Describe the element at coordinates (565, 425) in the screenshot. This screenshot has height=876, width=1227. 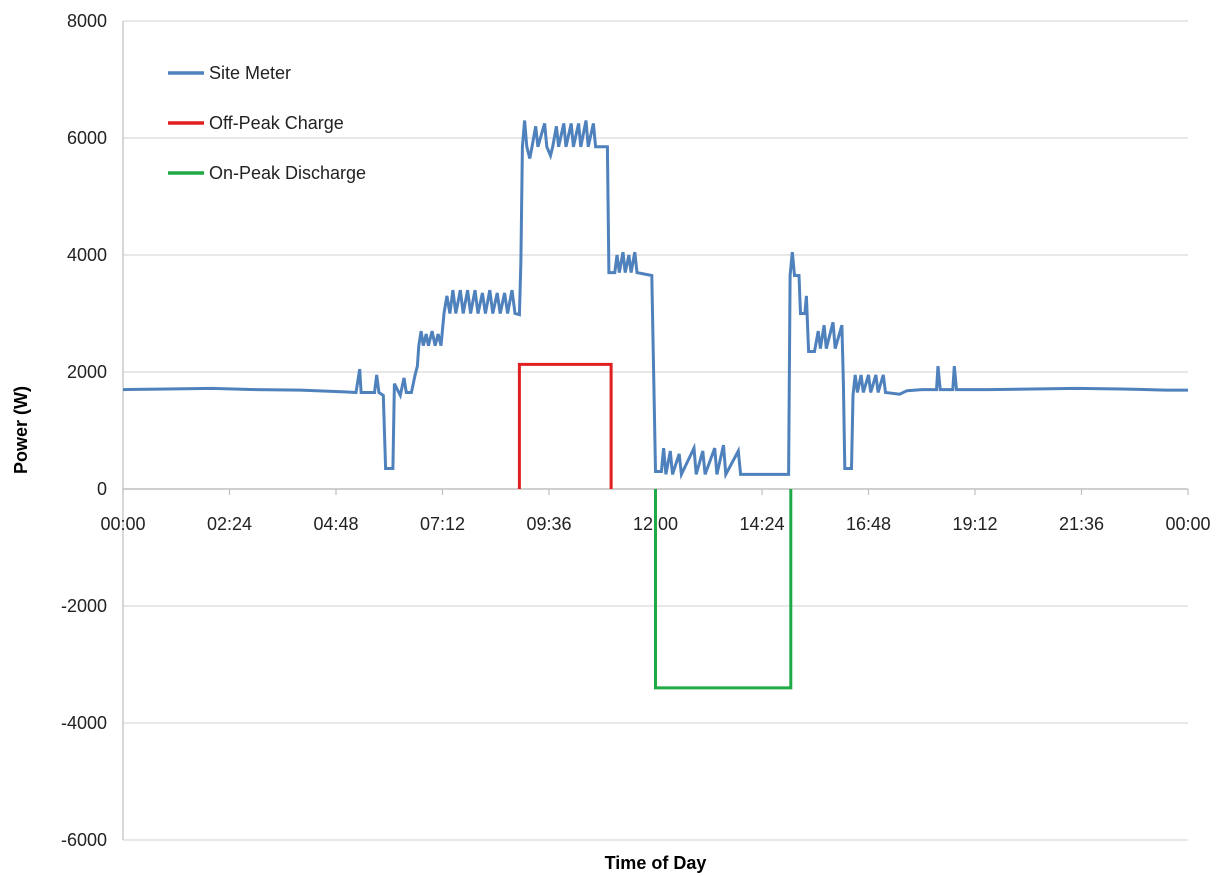
I see `series-line-off-peak-charge` at that location.